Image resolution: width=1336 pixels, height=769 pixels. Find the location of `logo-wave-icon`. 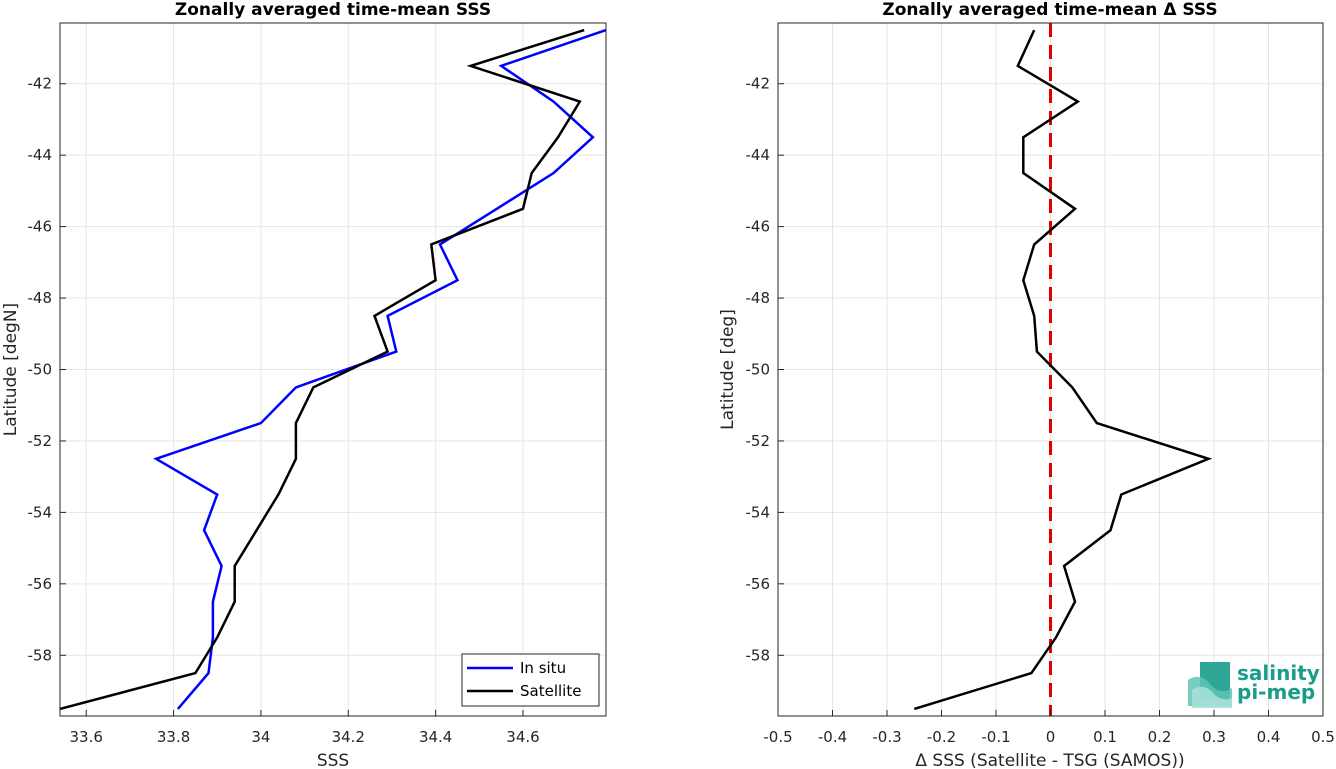

logo-wave-icon is located at coordinates (1210, 685).